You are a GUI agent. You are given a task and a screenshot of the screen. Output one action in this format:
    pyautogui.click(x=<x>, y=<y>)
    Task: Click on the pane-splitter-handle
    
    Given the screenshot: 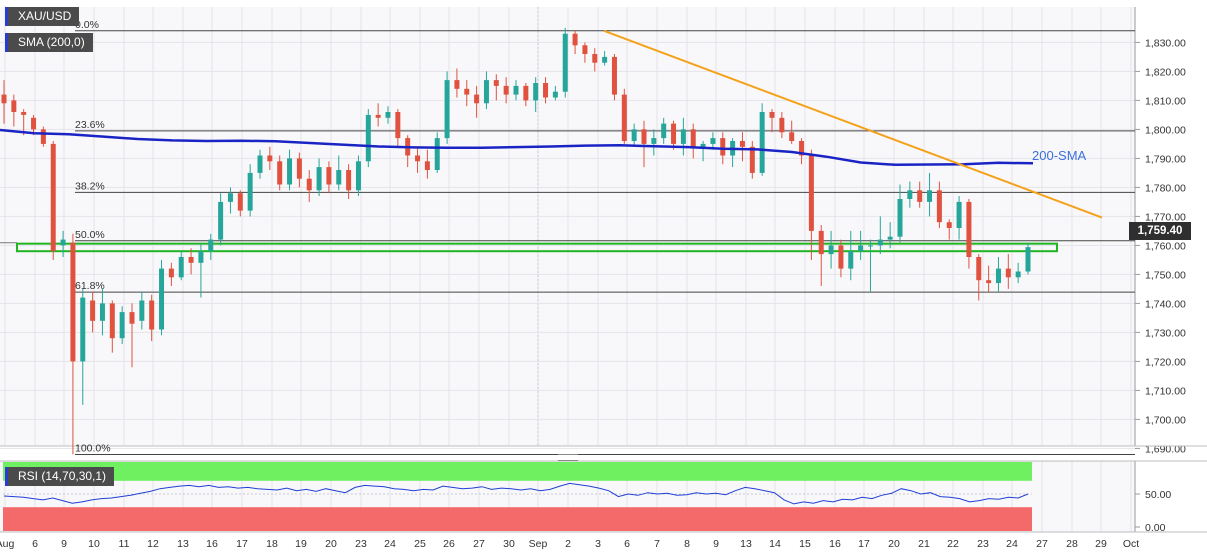 What is the action you would take?
    pyautogui.click(x=568, y=457)
    